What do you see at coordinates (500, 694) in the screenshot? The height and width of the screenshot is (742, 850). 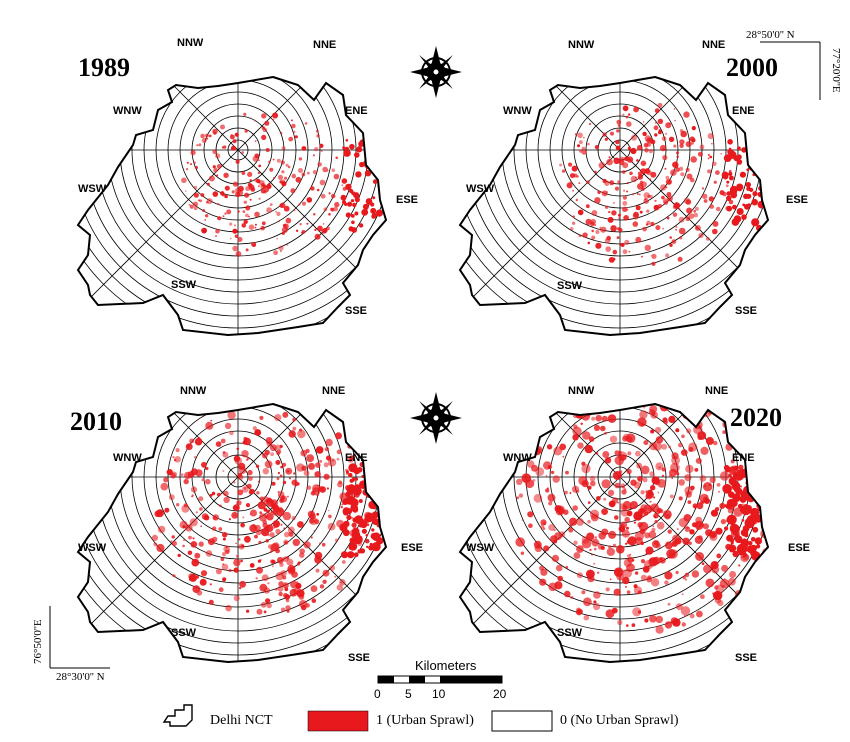 I see `scale-tick-20: 20` at bounding box center [500, 694].